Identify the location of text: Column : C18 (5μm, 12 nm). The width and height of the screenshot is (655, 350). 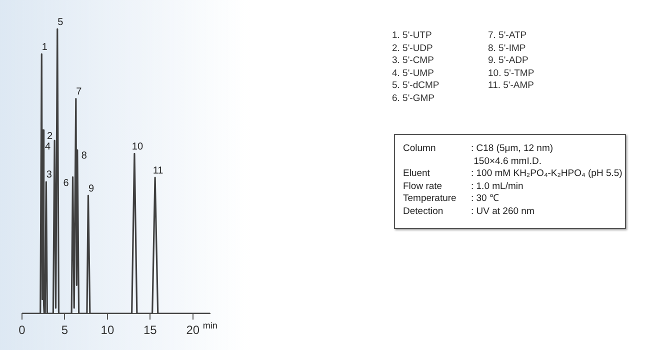
(478, 148).